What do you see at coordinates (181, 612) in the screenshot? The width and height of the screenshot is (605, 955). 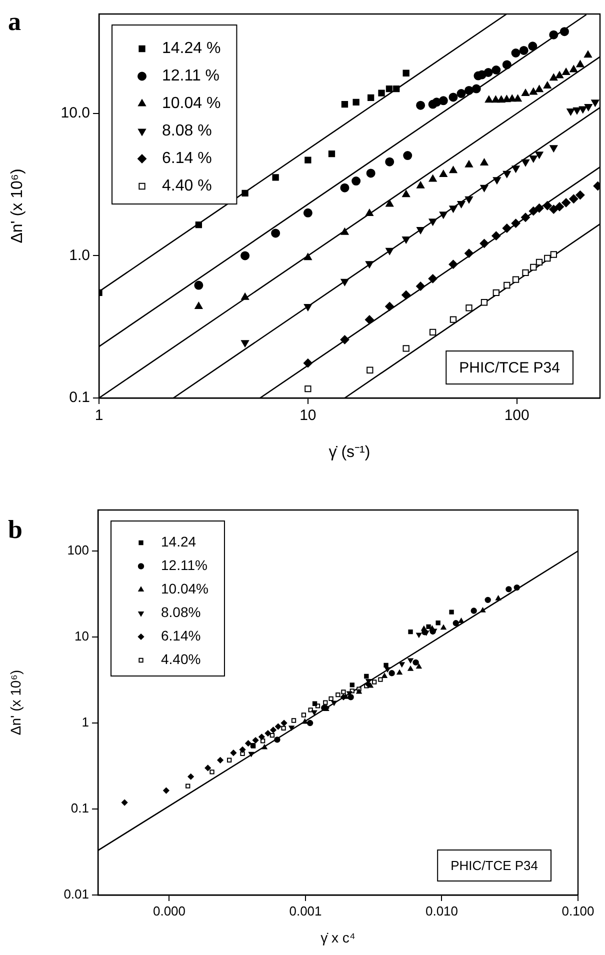 I see `legend-label: 8.08%` at bounding box center [181, 612].